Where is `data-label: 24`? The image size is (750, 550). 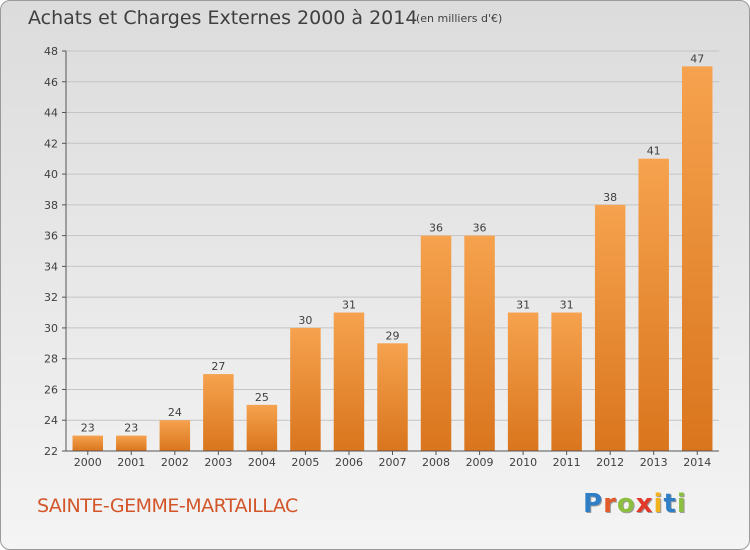
data-label: 24 is located at coordinates (175, 412).